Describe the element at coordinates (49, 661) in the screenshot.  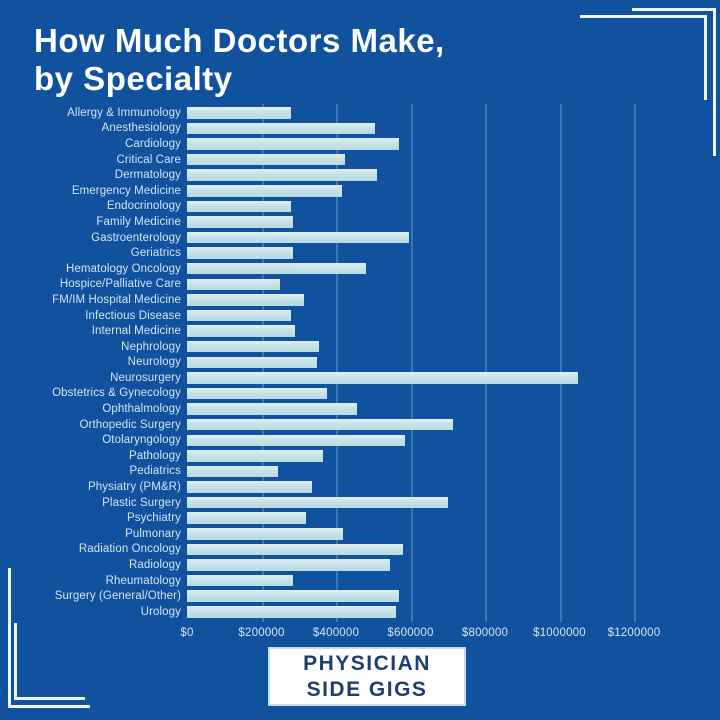
I see `corner-bracket-bottom-left-inner` at that location.